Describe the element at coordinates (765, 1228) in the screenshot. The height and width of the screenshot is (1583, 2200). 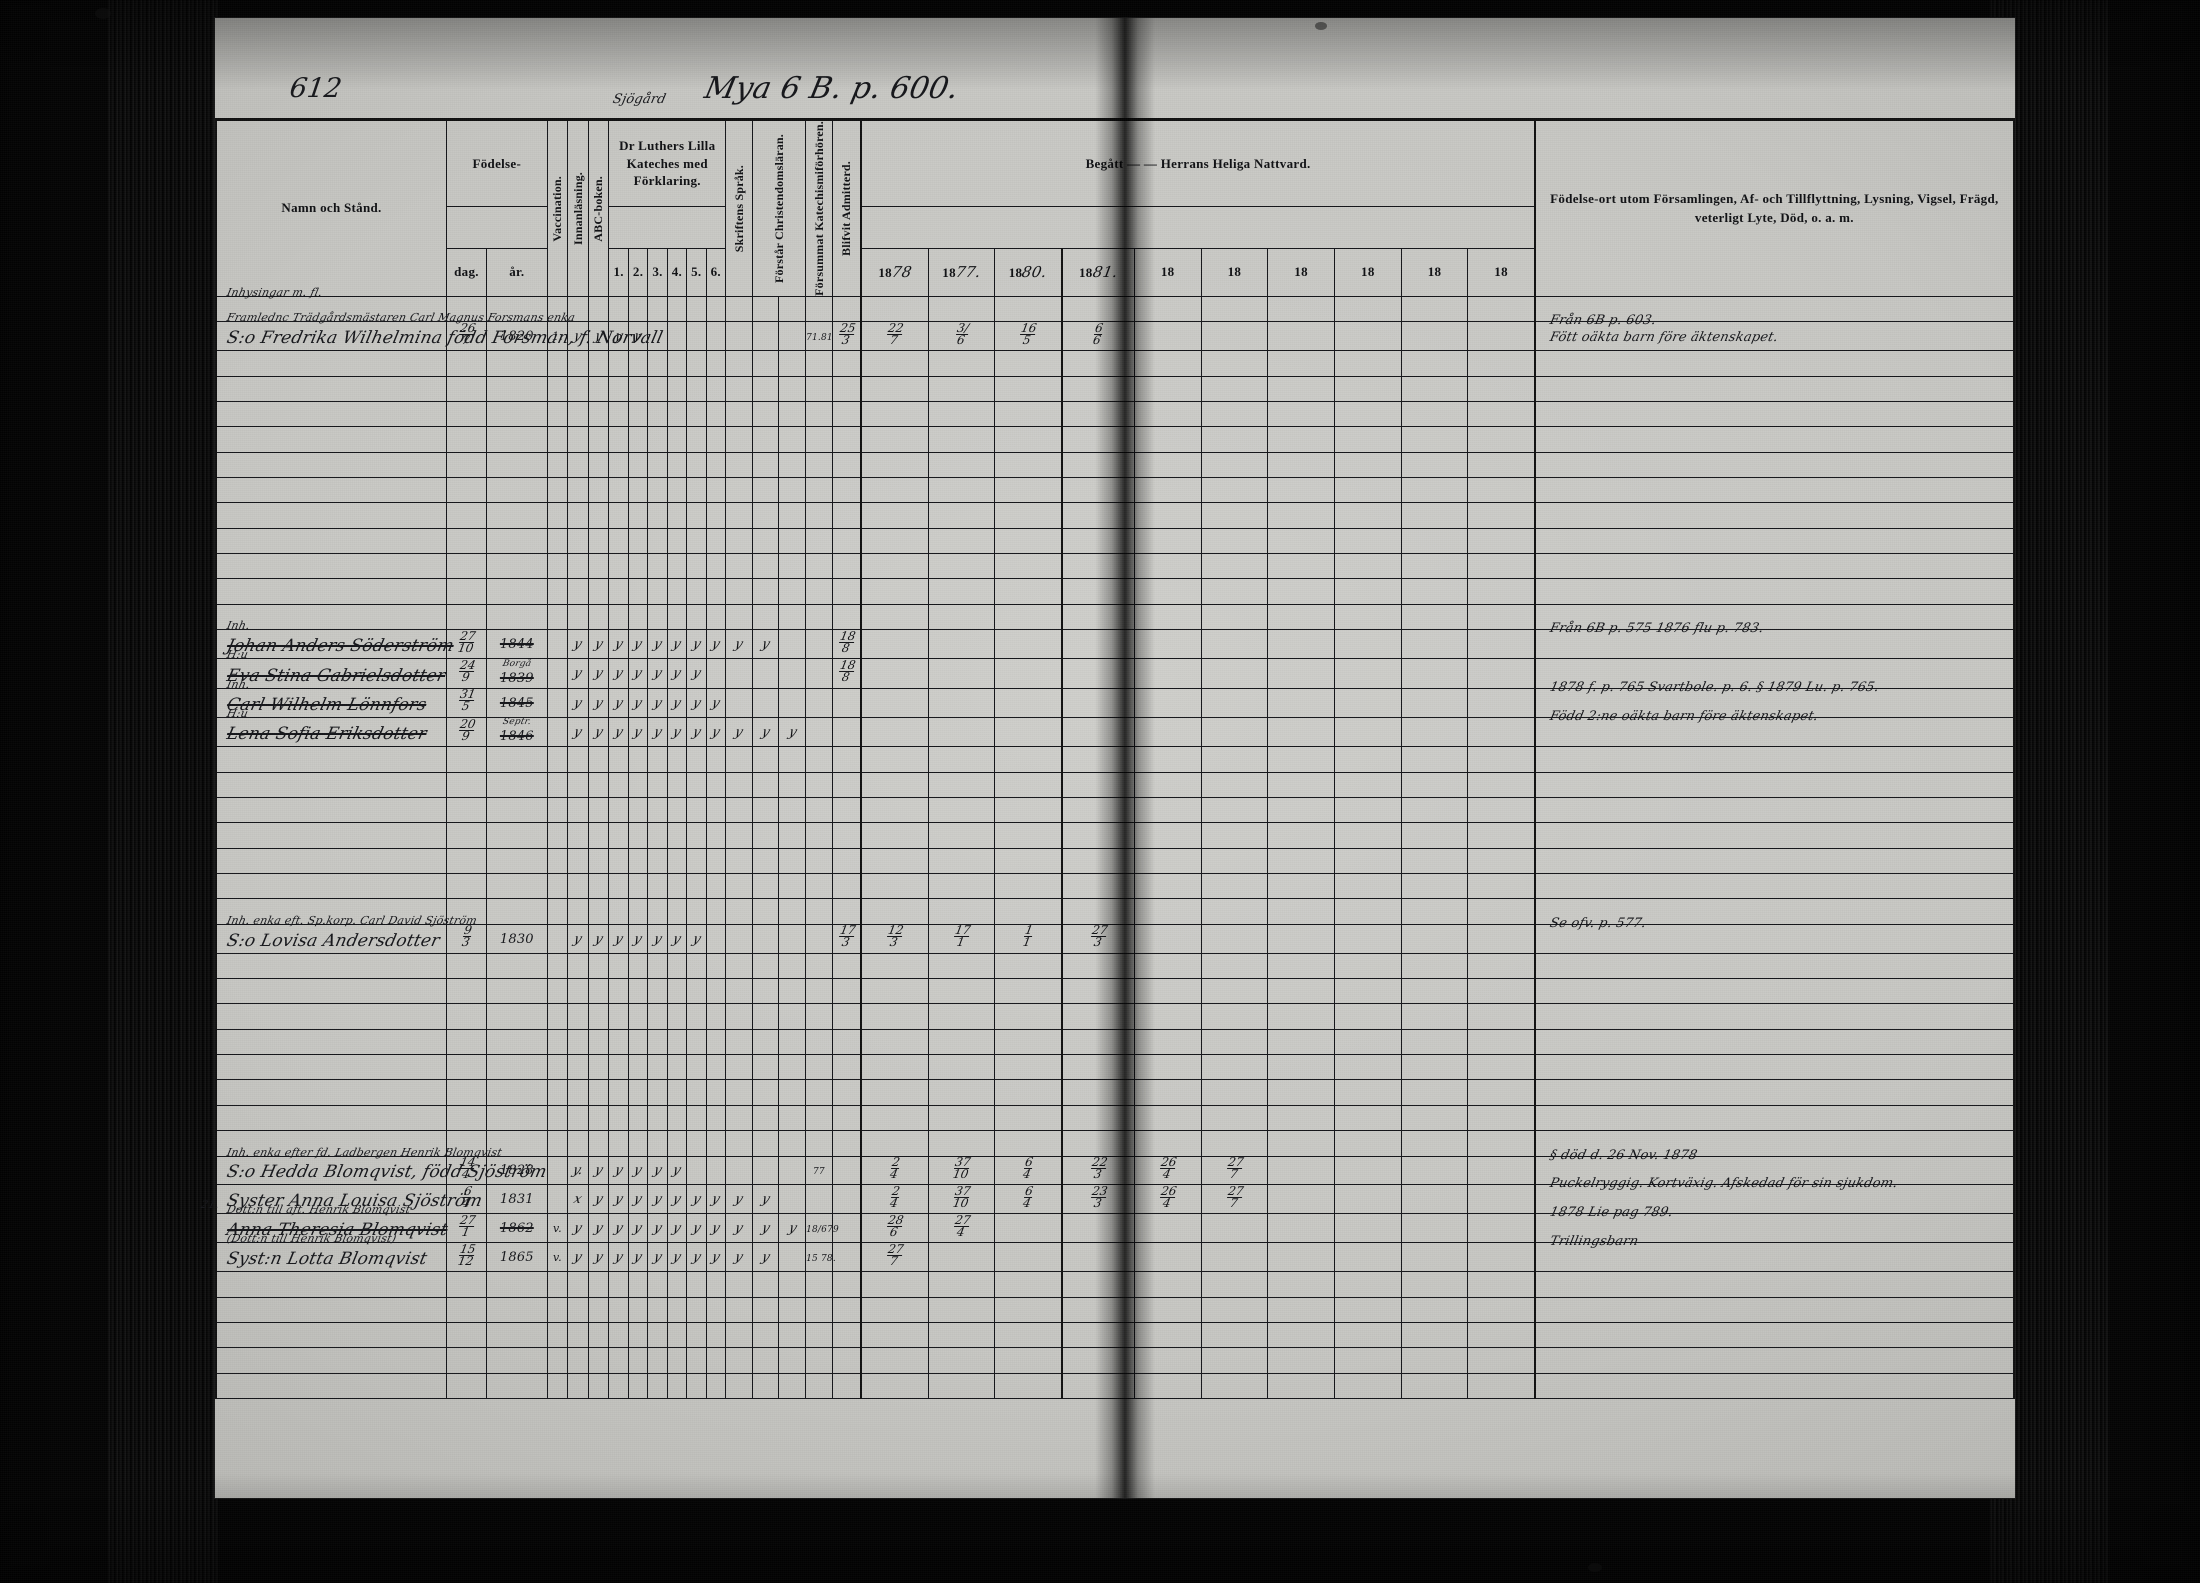
I see `cell-understanding-a: y` at that location.